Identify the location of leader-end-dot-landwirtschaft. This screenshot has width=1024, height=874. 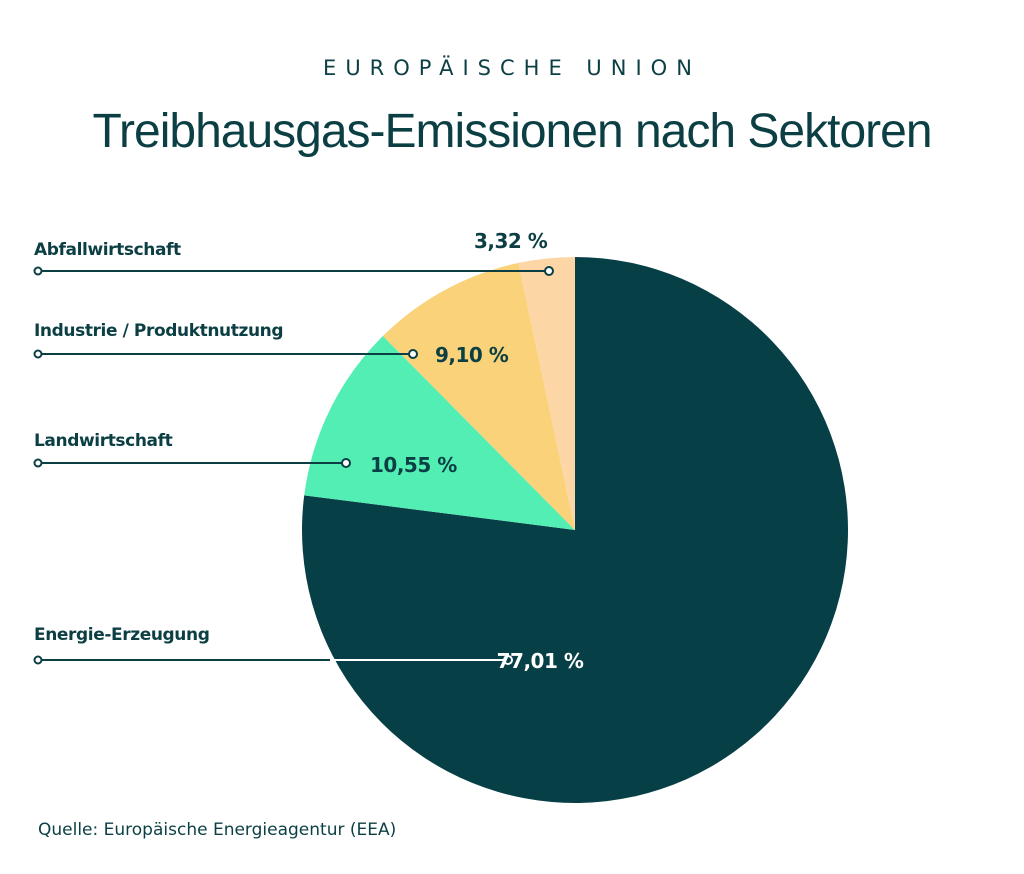
(346, 463).